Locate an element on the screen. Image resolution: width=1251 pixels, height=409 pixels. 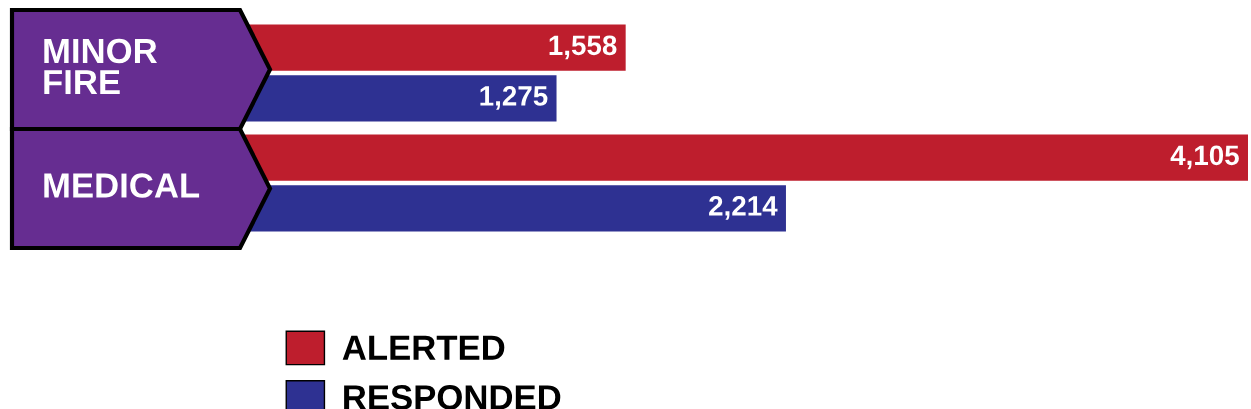
data-label: 1,558 is located at coordinates (583, 47).